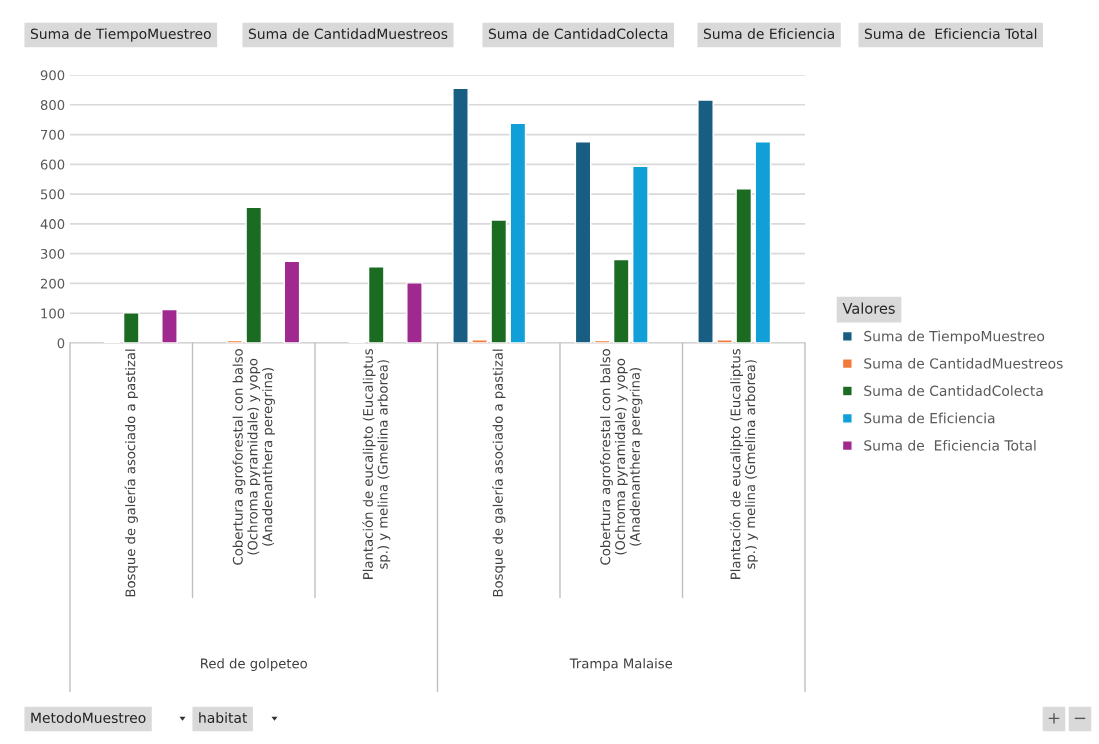  What do you see at coordinates (348, 34) in the screenshot?
I see `text: Suma de CantidadMuestreos` at bounding box center [348, 34].